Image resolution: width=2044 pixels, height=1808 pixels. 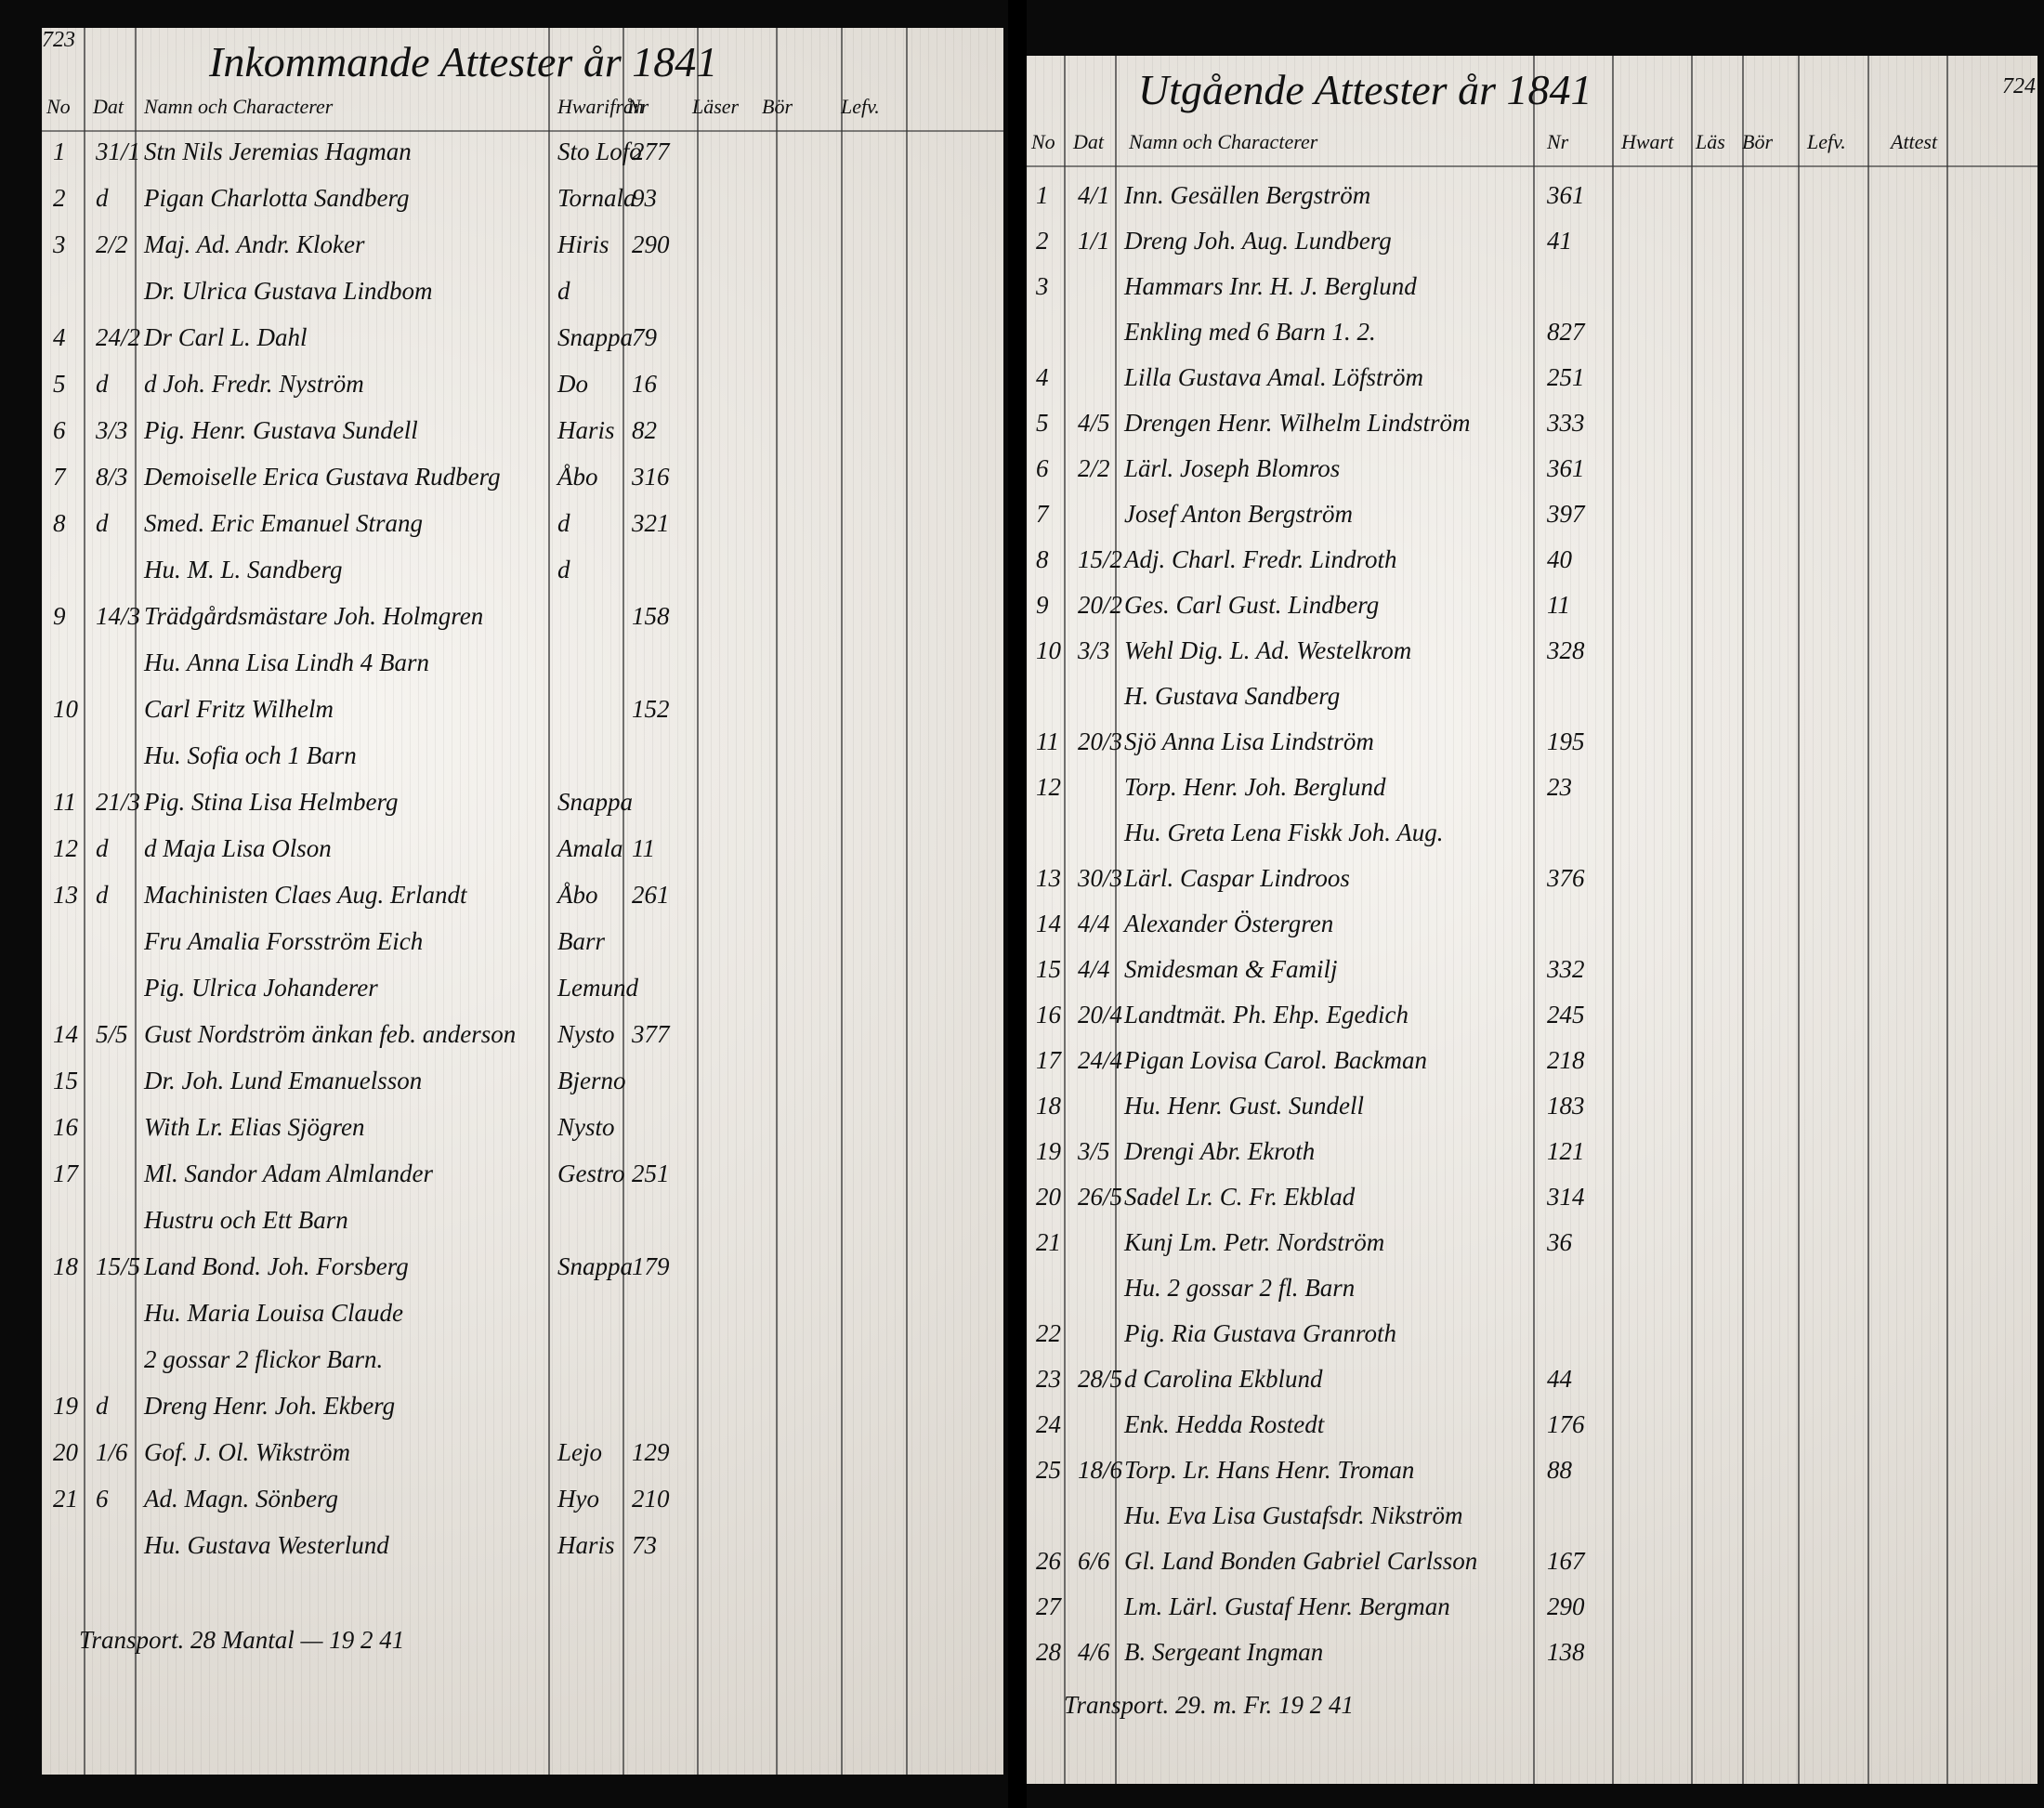 What do you see at coordinates (288, 291) in the screenshot?
I see `entry-name: Dr. Ulrica Gustava Lindbom` at bounding box center [288, 291].